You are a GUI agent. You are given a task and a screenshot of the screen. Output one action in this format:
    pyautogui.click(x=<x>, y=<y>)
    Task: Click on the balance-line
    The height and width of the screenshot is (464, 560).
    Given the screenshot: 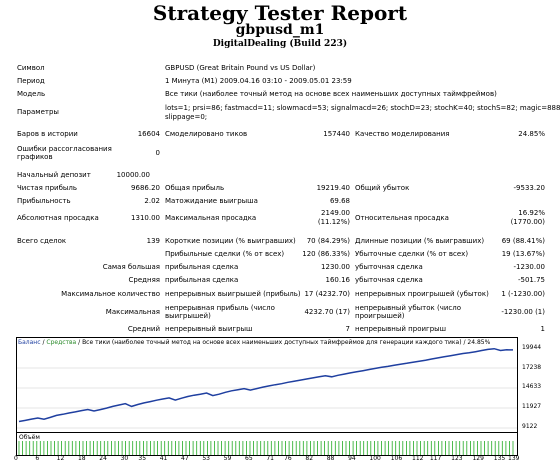 What is the action you would take?
    pyautogui.click(x=266, y=385)
    